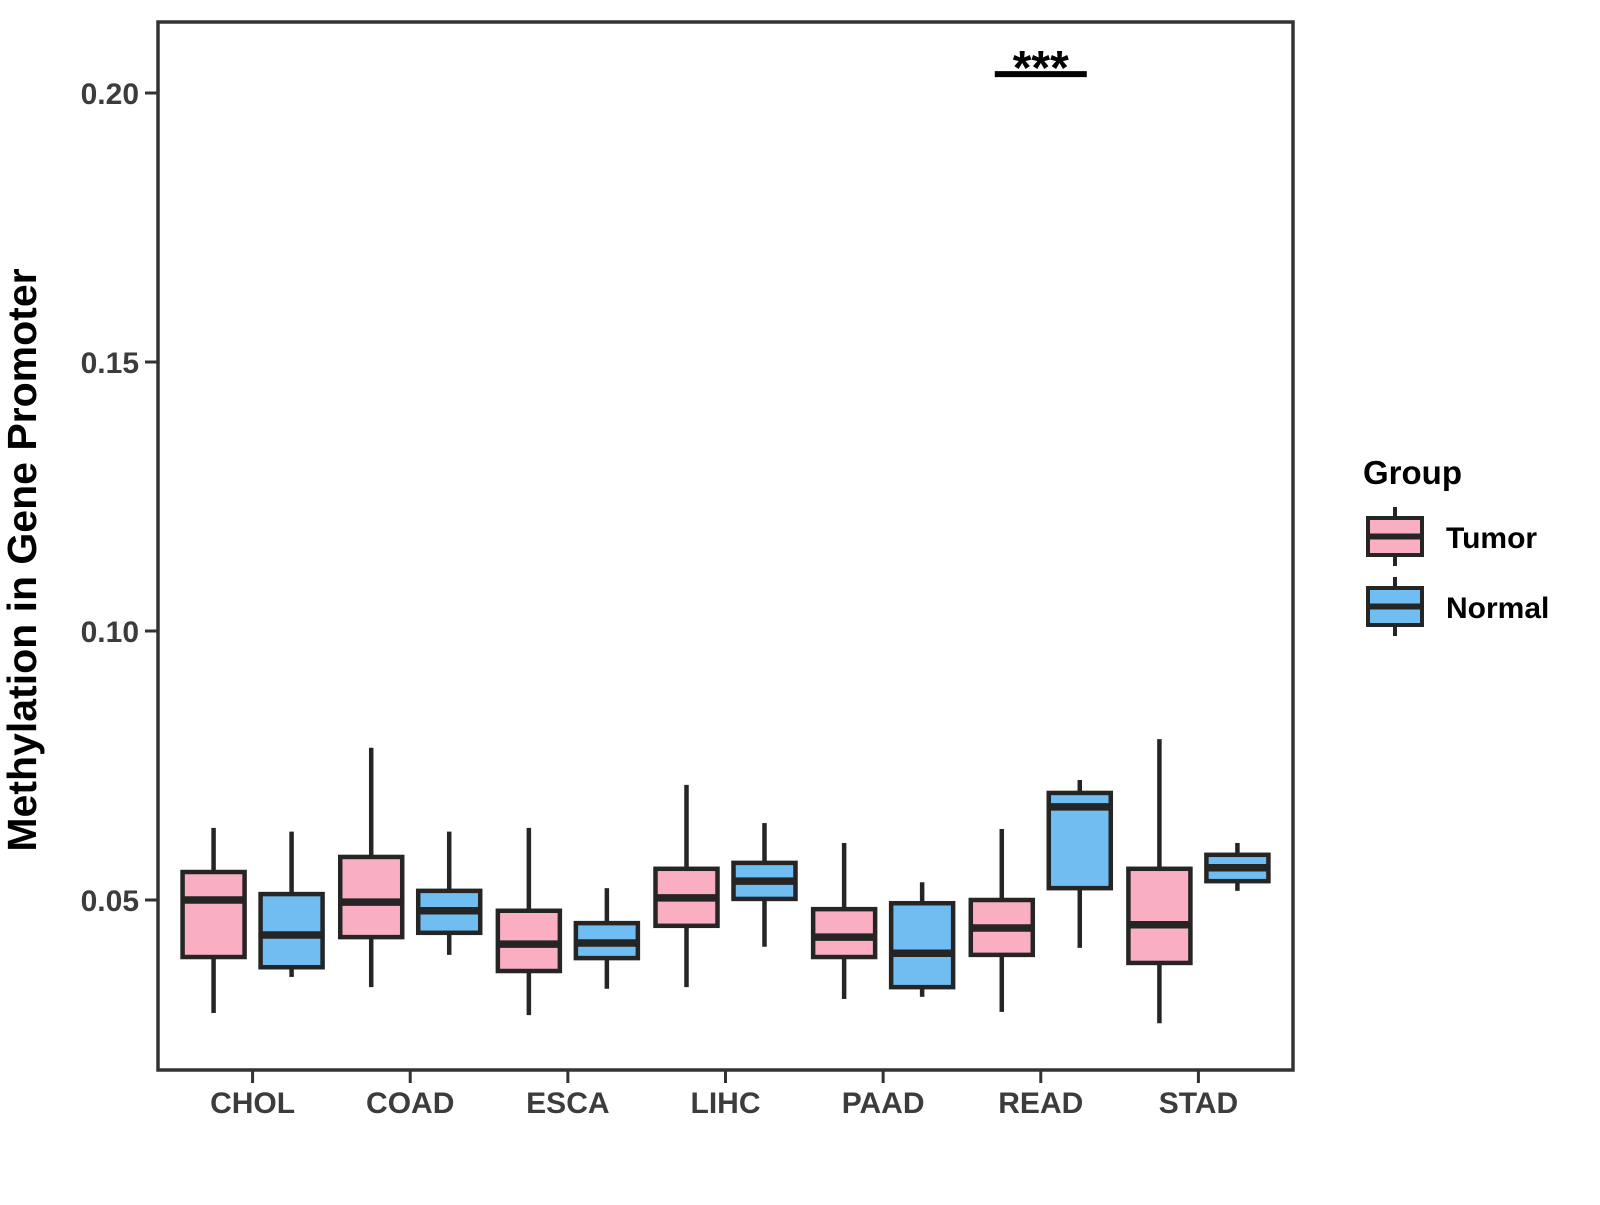  I want to click on y-axis-title: Methylation in Gene Promoter, so click(22, 559).